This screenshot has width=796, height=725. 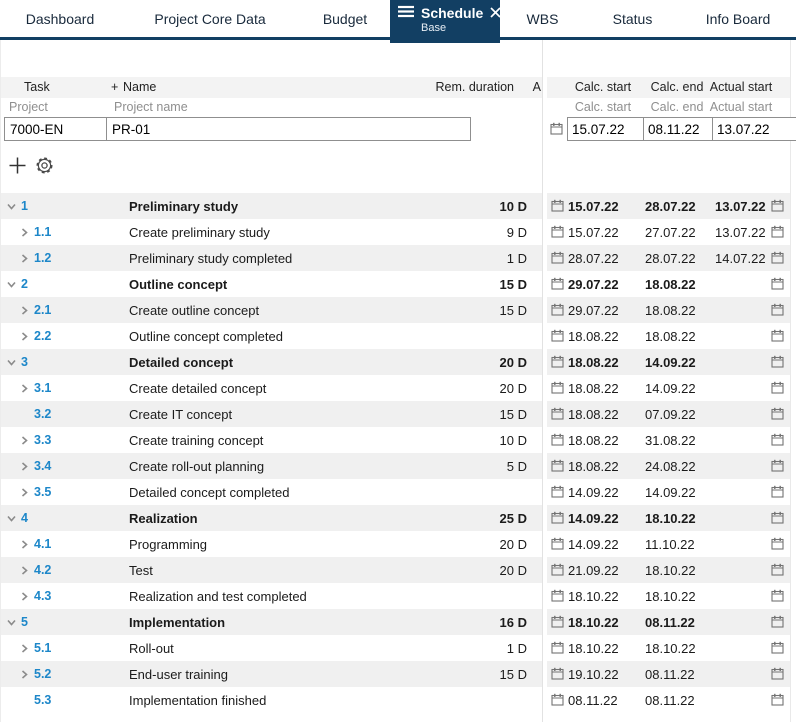 What do you see at coordinates (60, 18) in the screenshot?
I see `tab-dashboard: Dashboard` at bounding box center [60, 18].